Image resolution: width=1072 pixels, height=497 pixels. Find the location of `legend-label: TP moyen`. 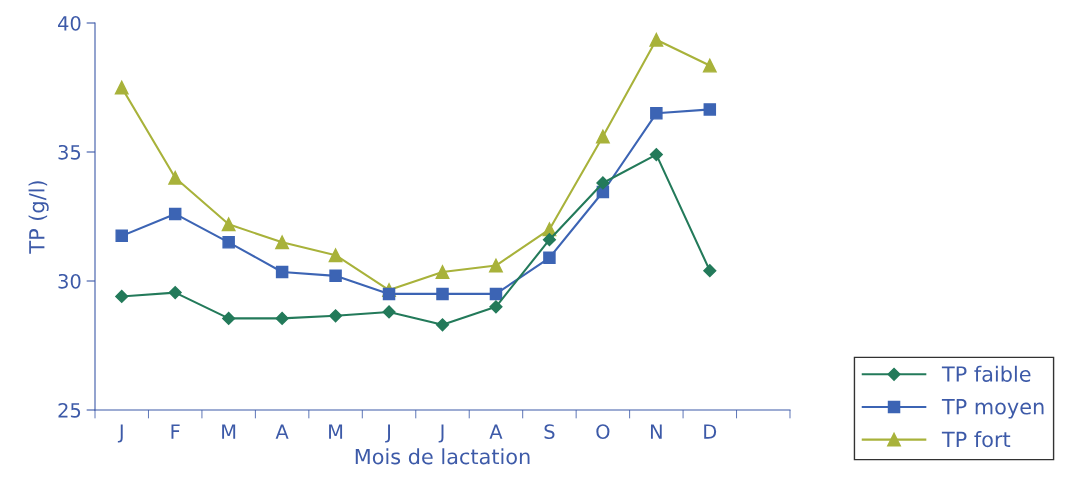

legend-label: TP moyen is located at coordinates (992, 409).